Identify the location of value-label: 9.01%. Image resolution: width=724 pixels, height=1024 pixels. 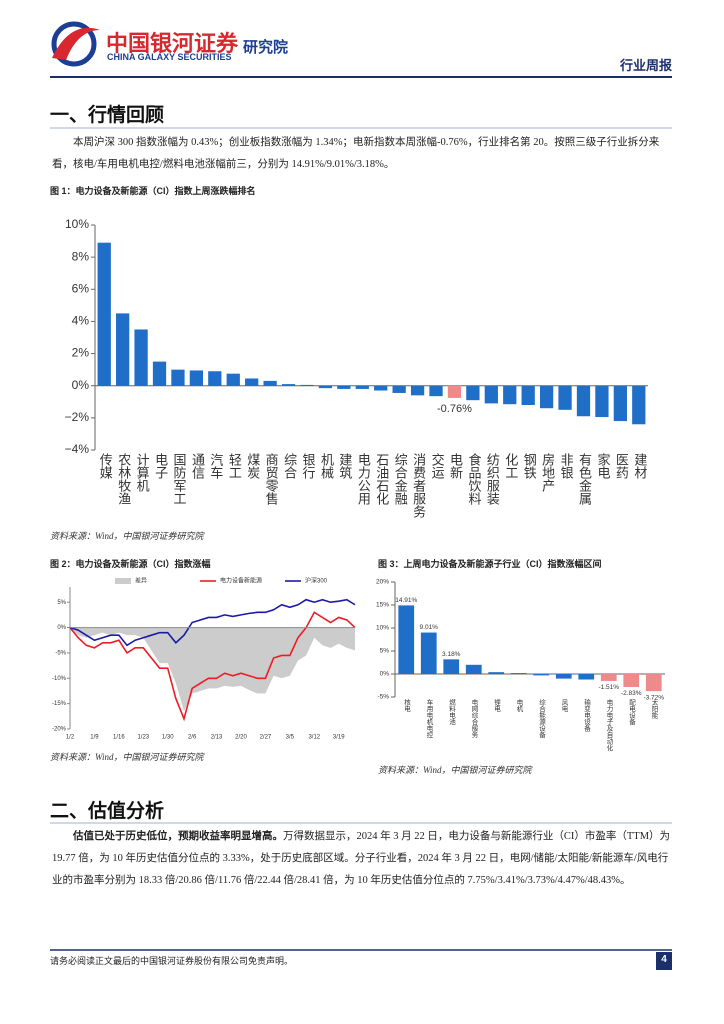
(429, 627).